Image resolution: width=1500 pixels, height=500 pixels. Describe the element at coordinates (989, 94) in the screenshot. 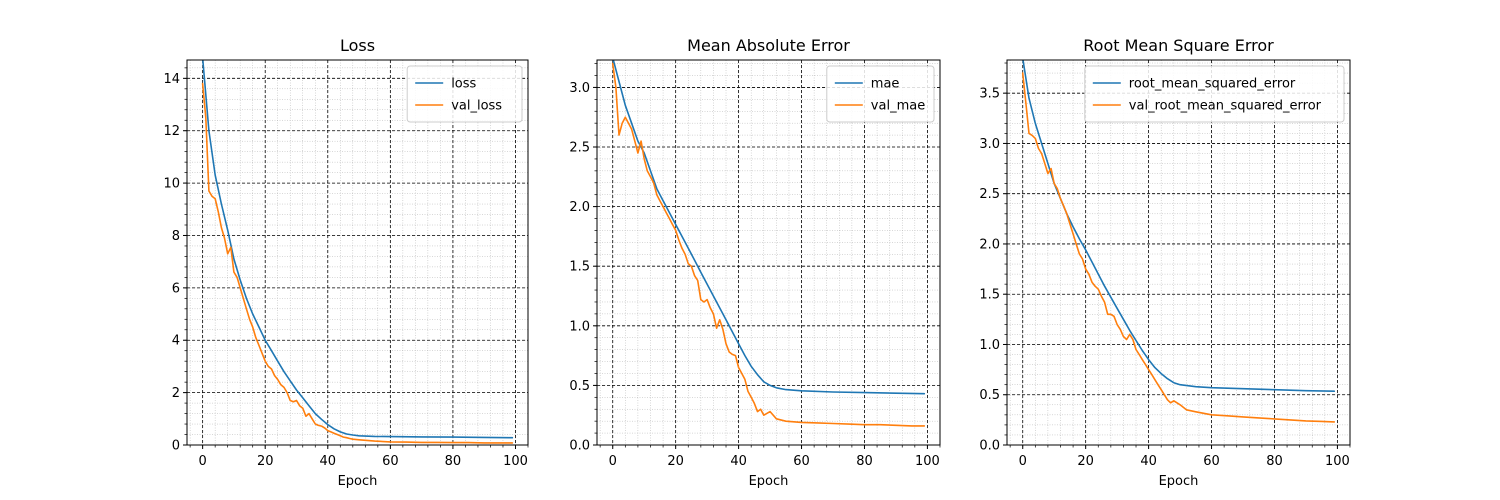

I see `y-tick-label: 3.5` at that location.